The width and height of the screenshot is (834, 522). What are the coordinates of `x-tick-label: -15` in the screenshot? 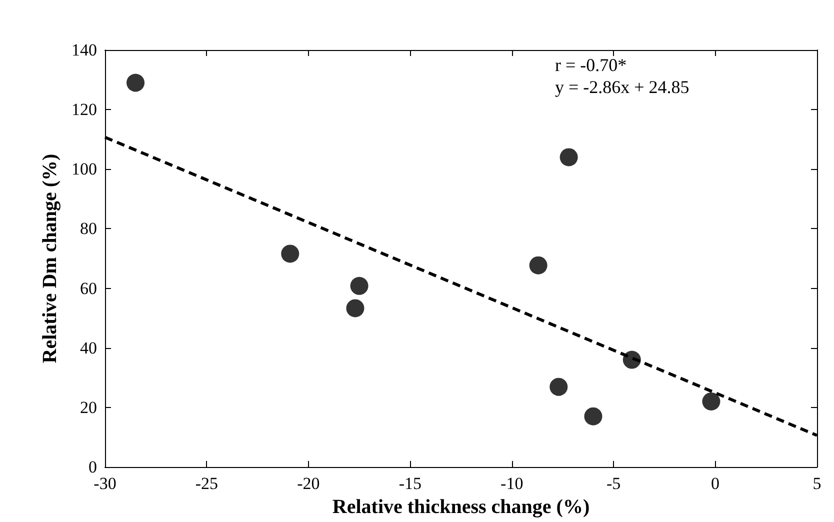 It's located at (410, 483).